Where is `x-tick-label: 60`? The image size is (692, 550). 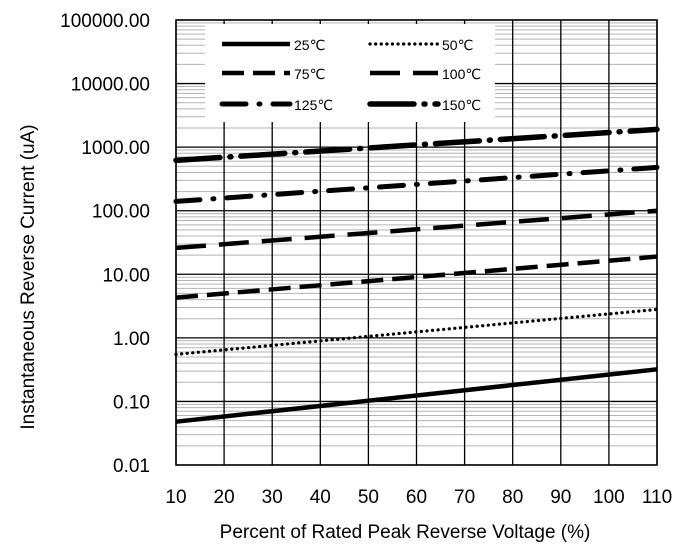 x-tick-label: 60 is located at coordinates (416, 497).